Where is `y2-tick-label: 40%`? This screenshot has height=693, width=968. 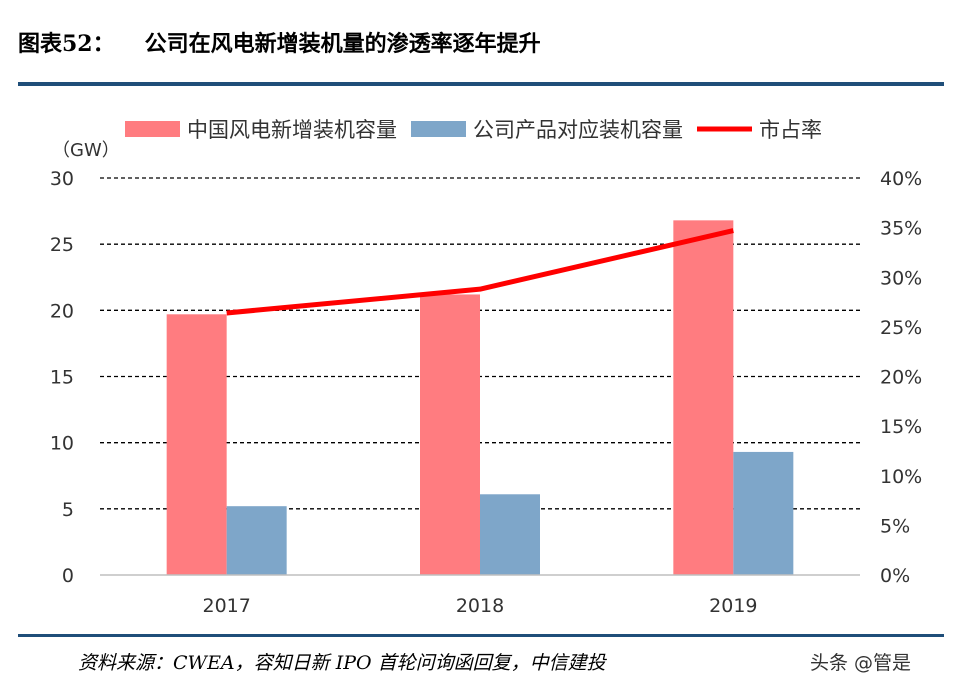 y2-tick-label: 40% is located at coordinates (901, 179).